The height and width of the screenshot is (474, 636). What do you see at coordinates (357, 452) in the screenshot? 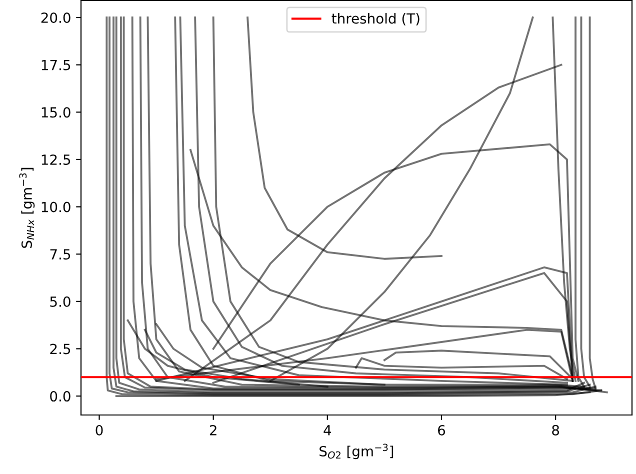
I see `x-axis-title: S$_{O2}$ [gm$^{−3}$]` at bounding box center [357, 452].